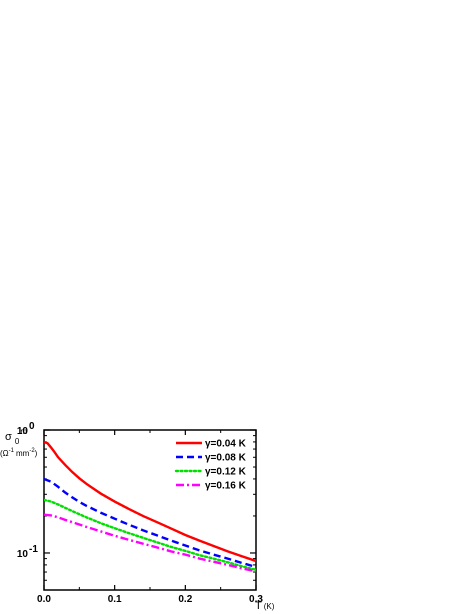 Image resolution: width=474 pixels, height=614 pixels. What do you see at coordinates (226, 486) in the screenshot?
I see `legend-label: γ=0.16 K` at bounding box center [226, 486].